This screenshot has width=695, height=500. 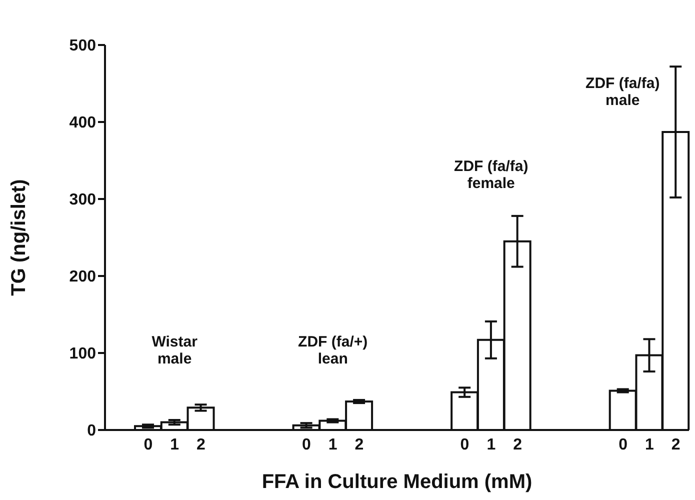 I want to click on annotation: ZDF (fa/+) lean, so click(x=333, y=351).